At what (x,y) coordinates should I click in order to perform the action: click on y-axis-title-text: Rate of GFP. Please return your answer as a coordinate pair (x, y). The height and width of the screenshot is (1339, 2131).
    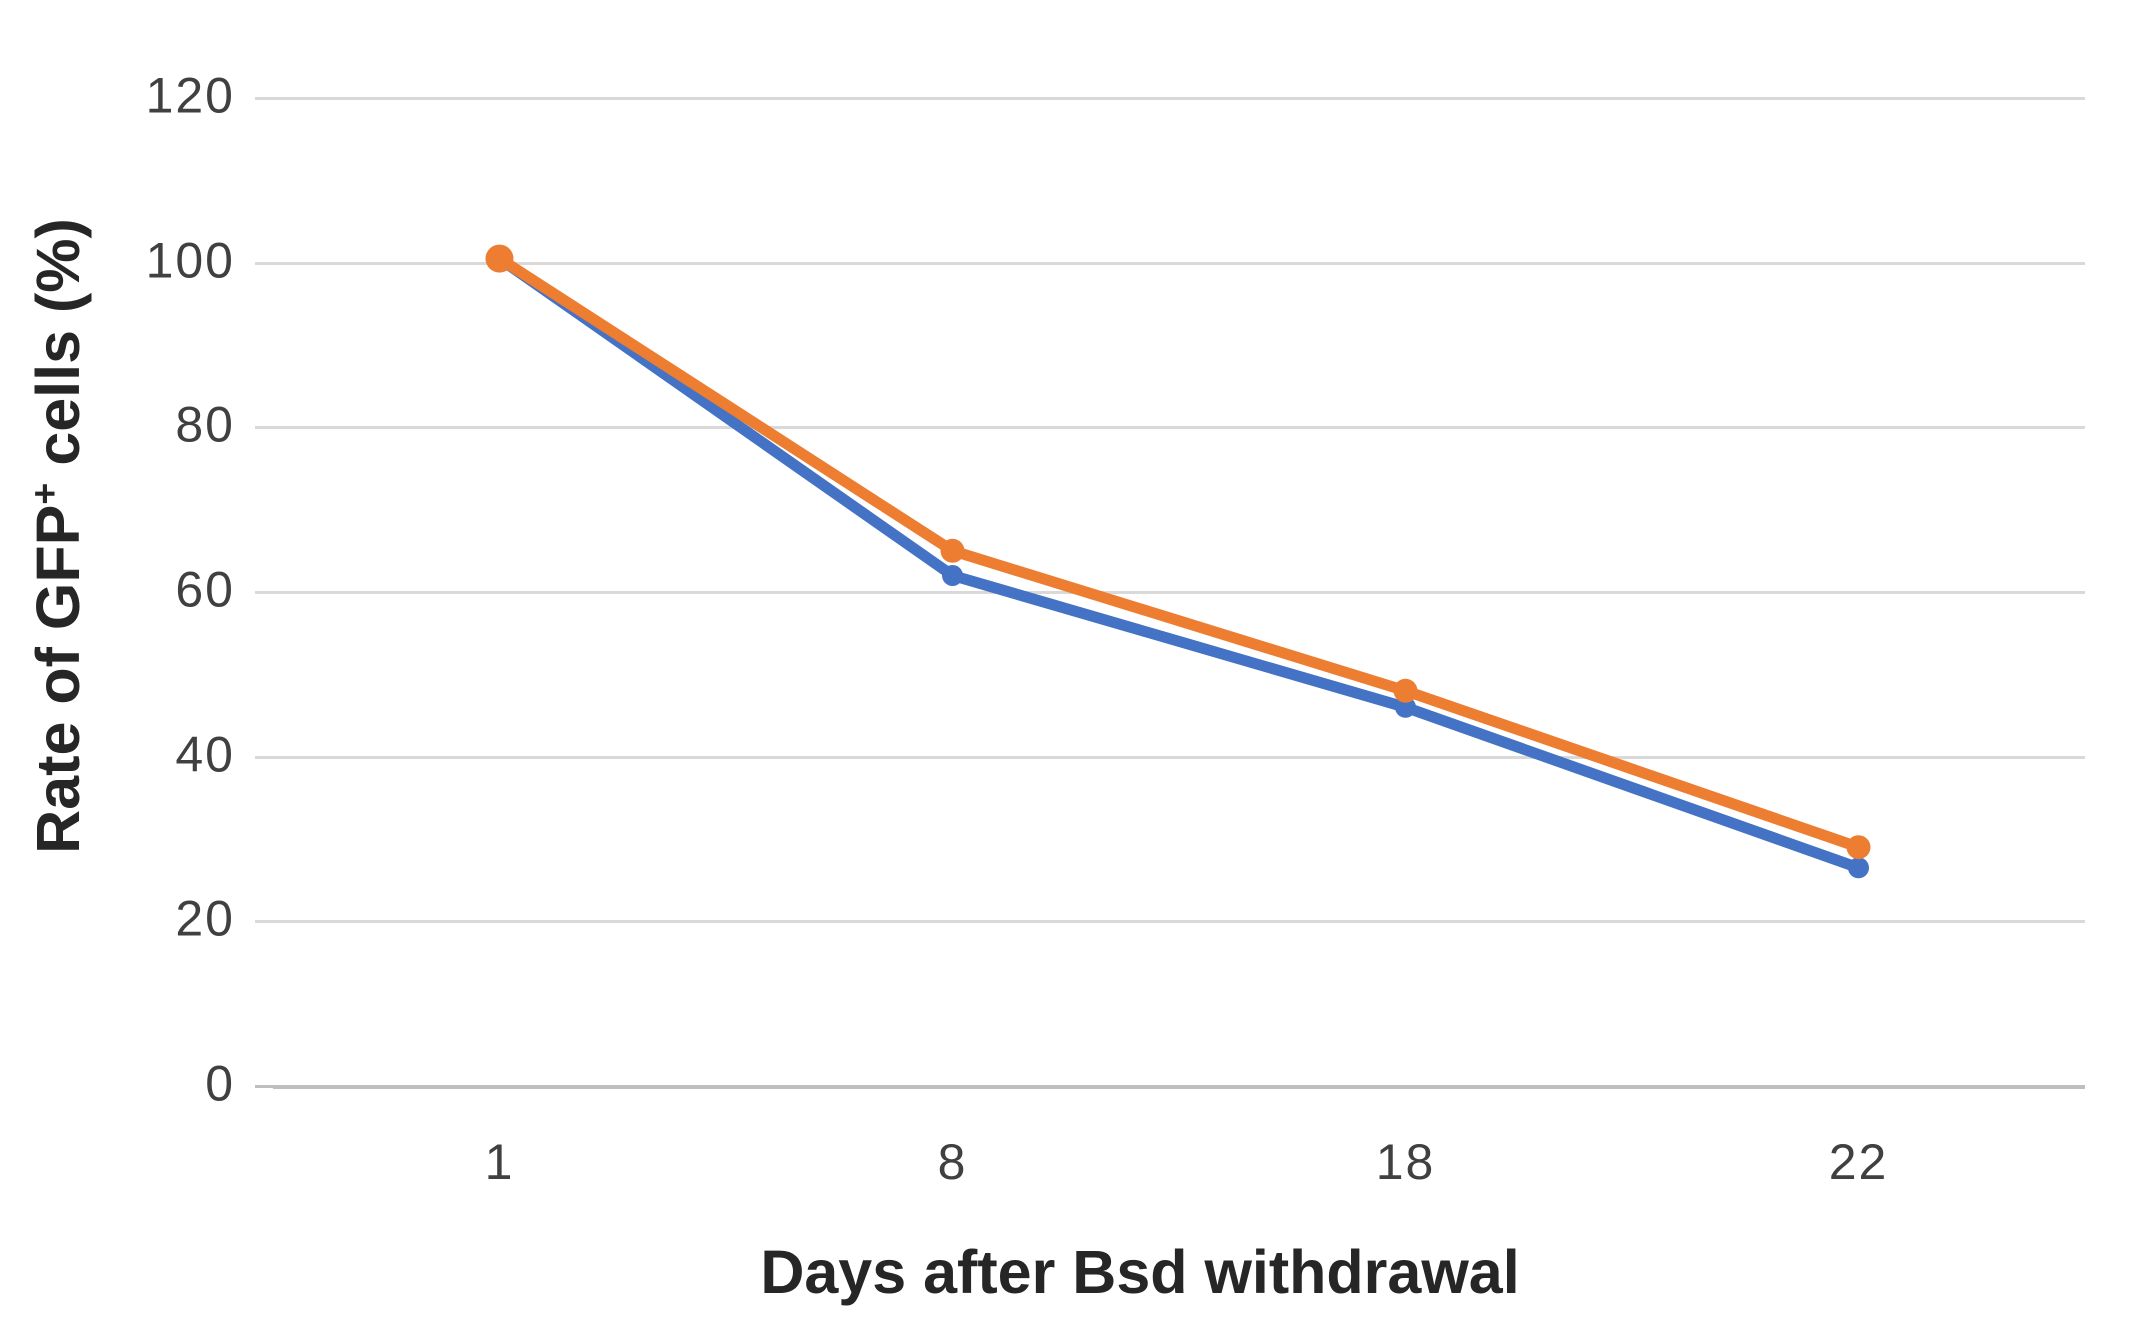
    Looking at the image, I should click on (58, 679).